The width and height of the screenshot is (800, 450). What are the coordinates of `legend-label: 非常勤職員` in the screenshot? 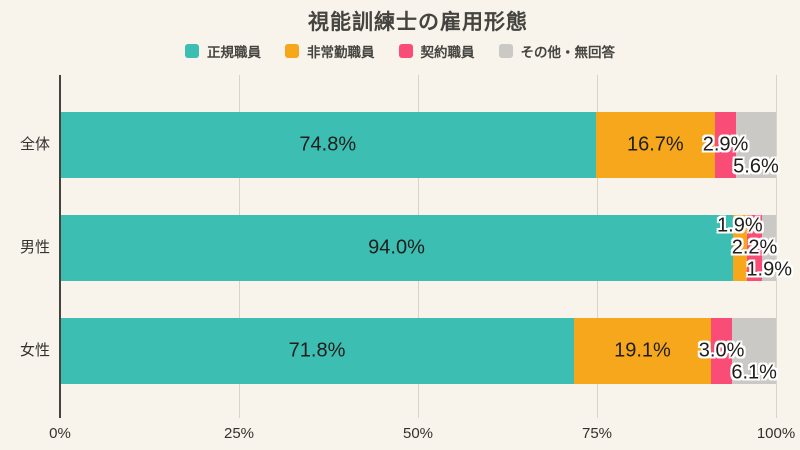 It's located at (341, 52).